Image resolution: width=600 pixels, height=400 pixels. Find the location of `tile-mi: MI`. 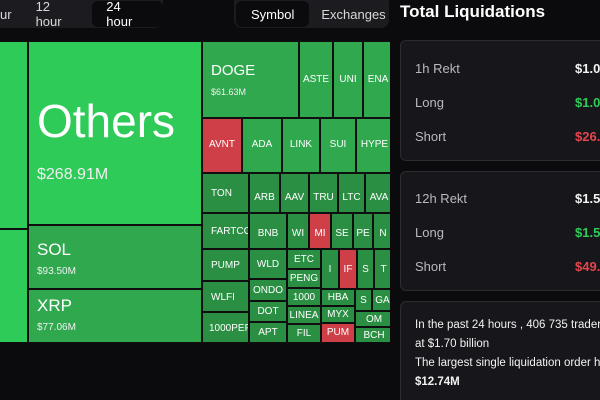

tile-mi: MI is located at coordinates (320, 231).